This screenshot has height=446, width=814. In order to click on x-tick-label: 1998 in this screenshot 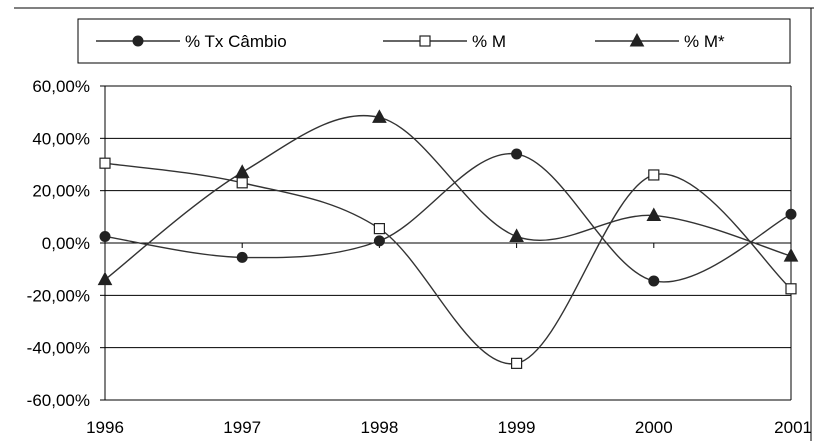, I will do `click(379, 427)`.